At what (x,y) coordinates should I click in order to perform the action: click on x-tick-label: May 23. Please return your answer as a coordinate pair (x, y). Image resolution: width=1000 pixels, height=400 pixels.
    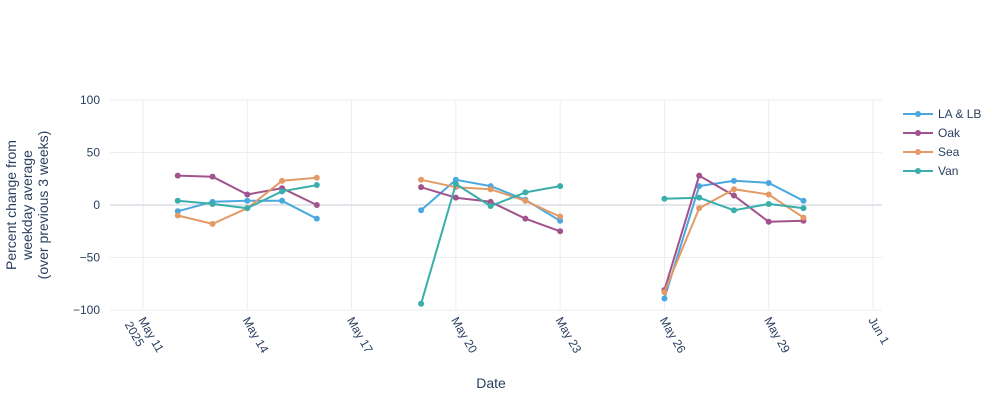
    Looking at the image, I should click on (569, 335).